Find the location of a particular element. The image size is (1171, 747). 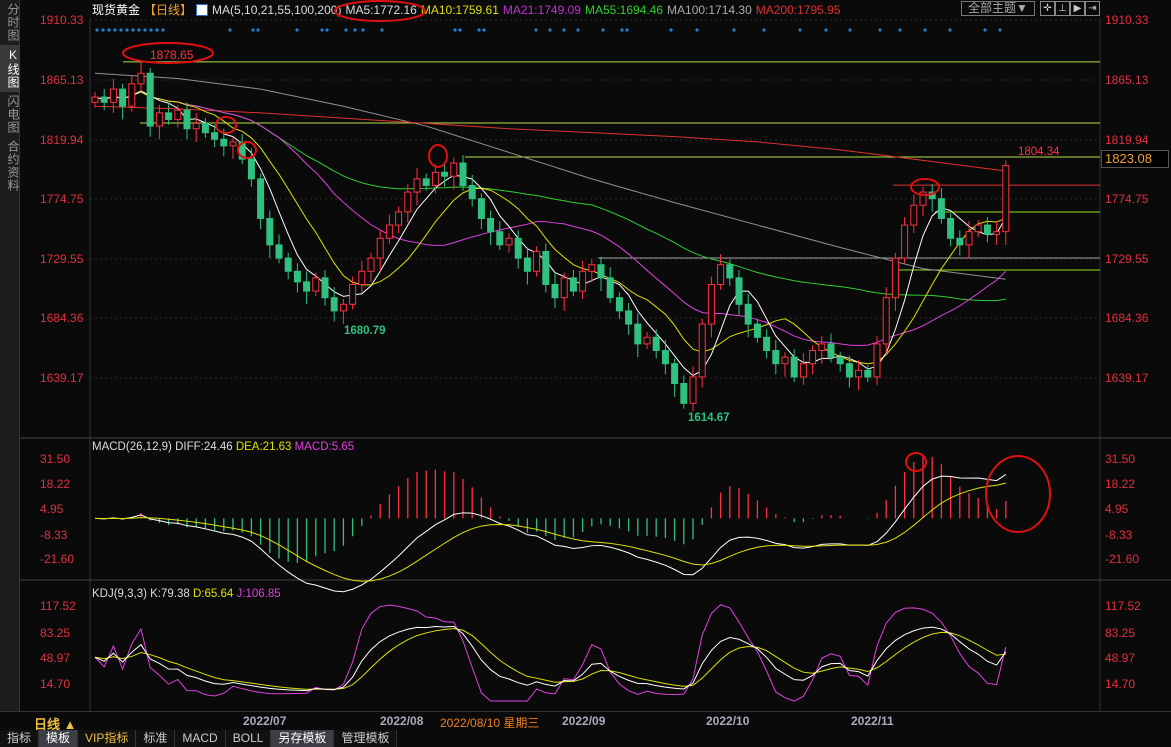

macd-value: MACD:5.65 is located at coordinates (324, 447).